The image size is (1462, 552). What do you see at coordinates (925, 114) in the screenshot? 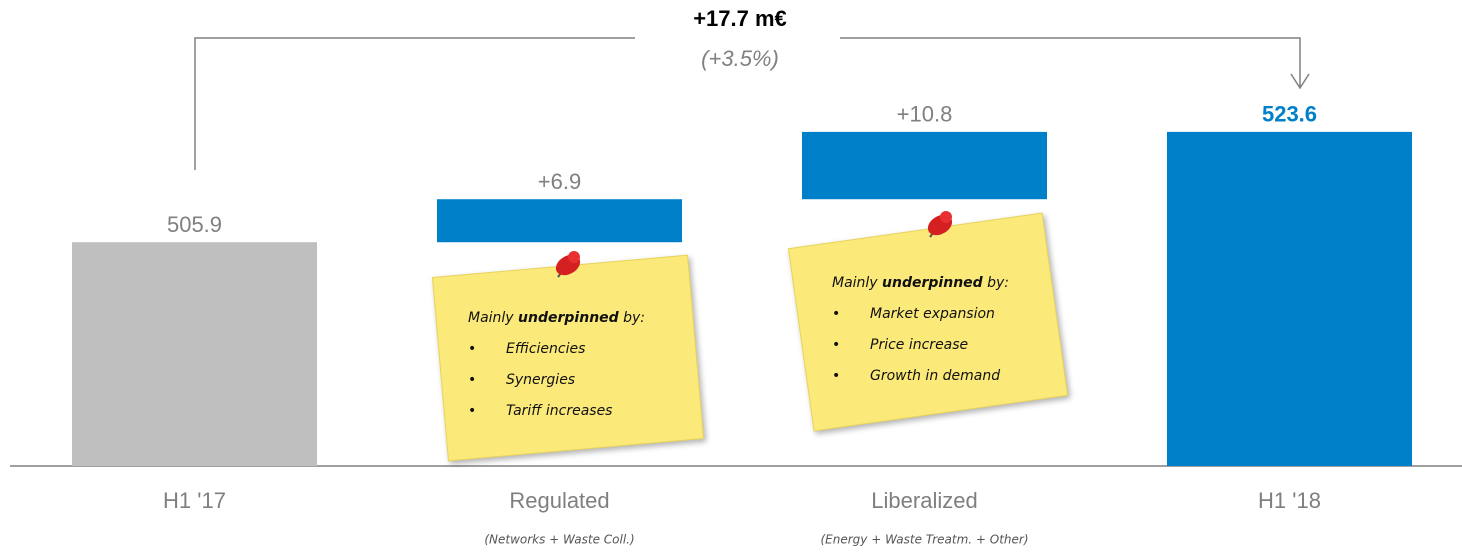
I see `value-label: +10.8` at bounding box center [925, 114].